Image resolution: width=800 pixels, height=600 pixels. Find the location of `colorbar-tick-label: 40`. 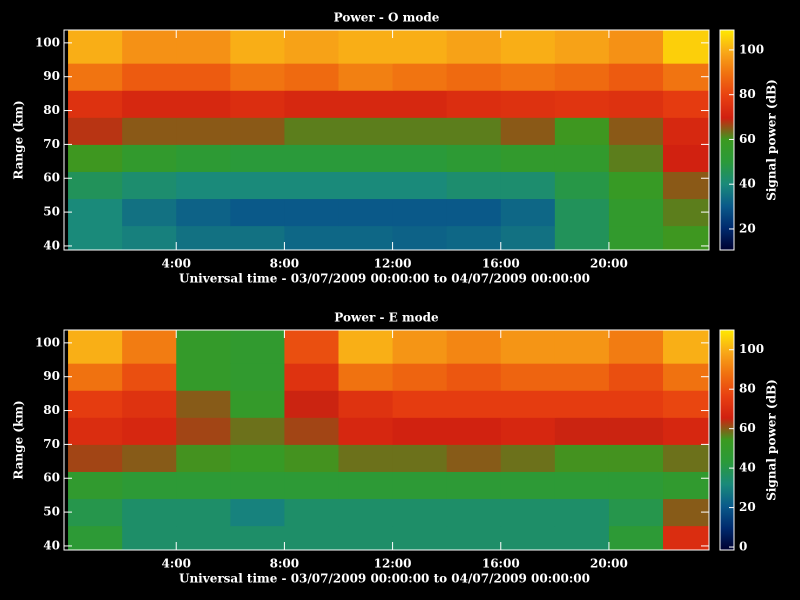

colorbar-tick-label: 40 is located at coordinates (747, 468).